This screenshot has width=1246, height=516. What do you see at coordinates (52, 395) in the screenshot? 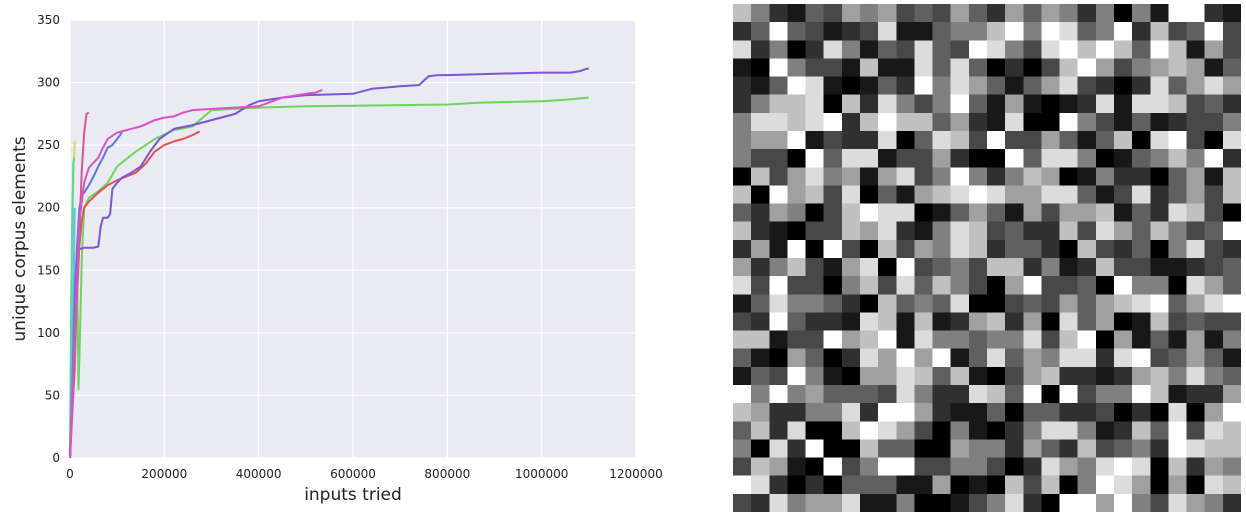
I see `y-tick-label: 50` at bounding box center [52, 395].